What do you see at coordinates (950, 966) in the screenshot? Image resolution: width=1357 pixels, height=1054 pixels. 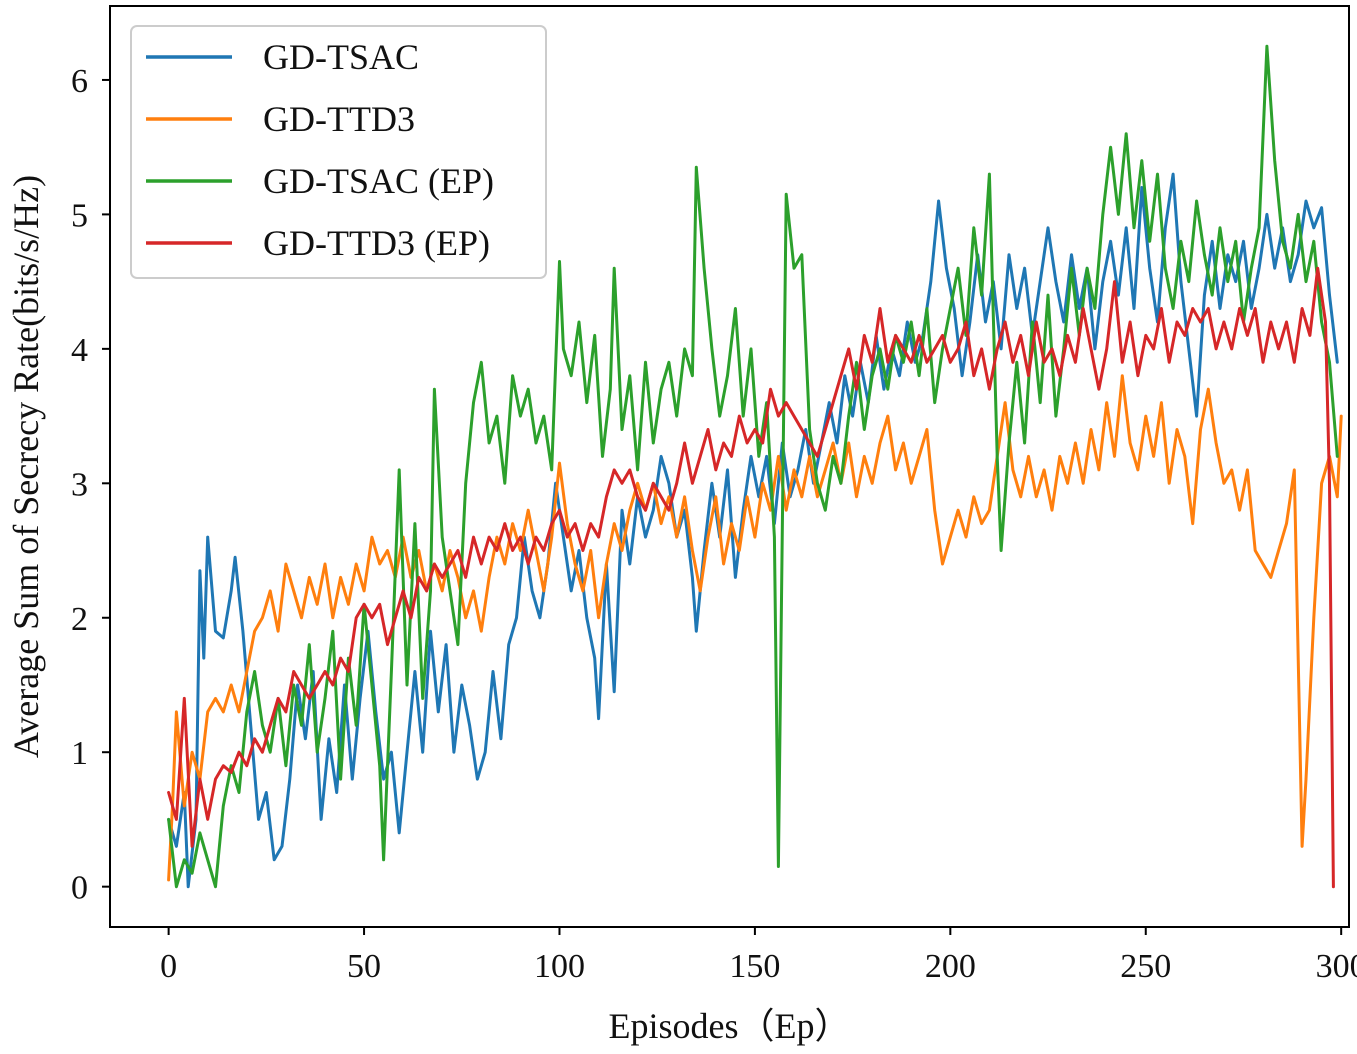 I see `x-tick-label: 200` at bounding box center [950, 966].